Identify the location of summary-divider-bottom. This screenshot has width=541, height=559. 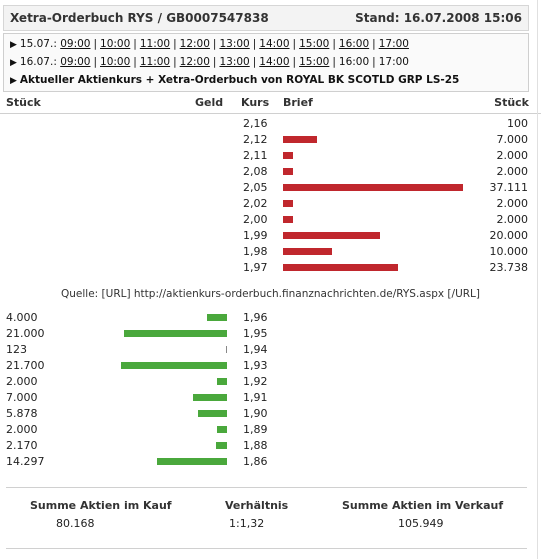
(266, 548).